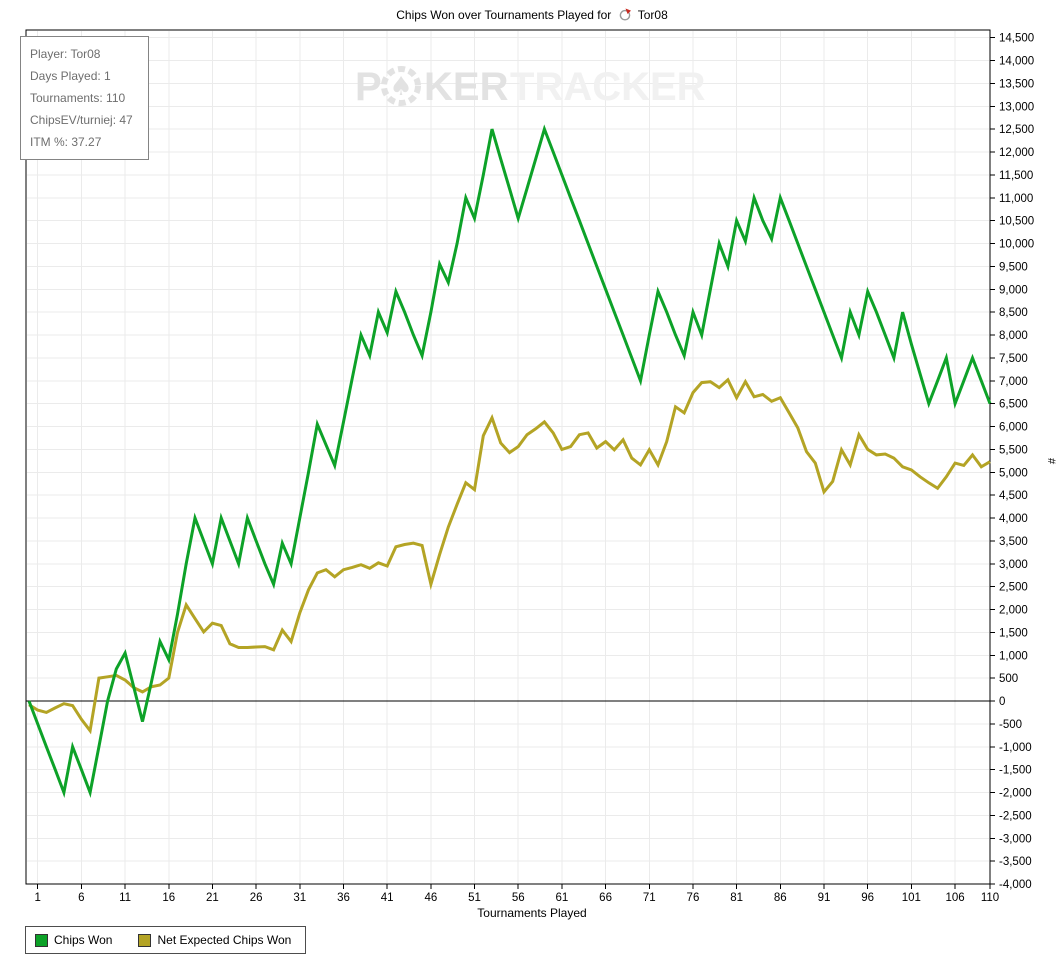  I want to click on x-tick-label: 41, so click(387, 898).